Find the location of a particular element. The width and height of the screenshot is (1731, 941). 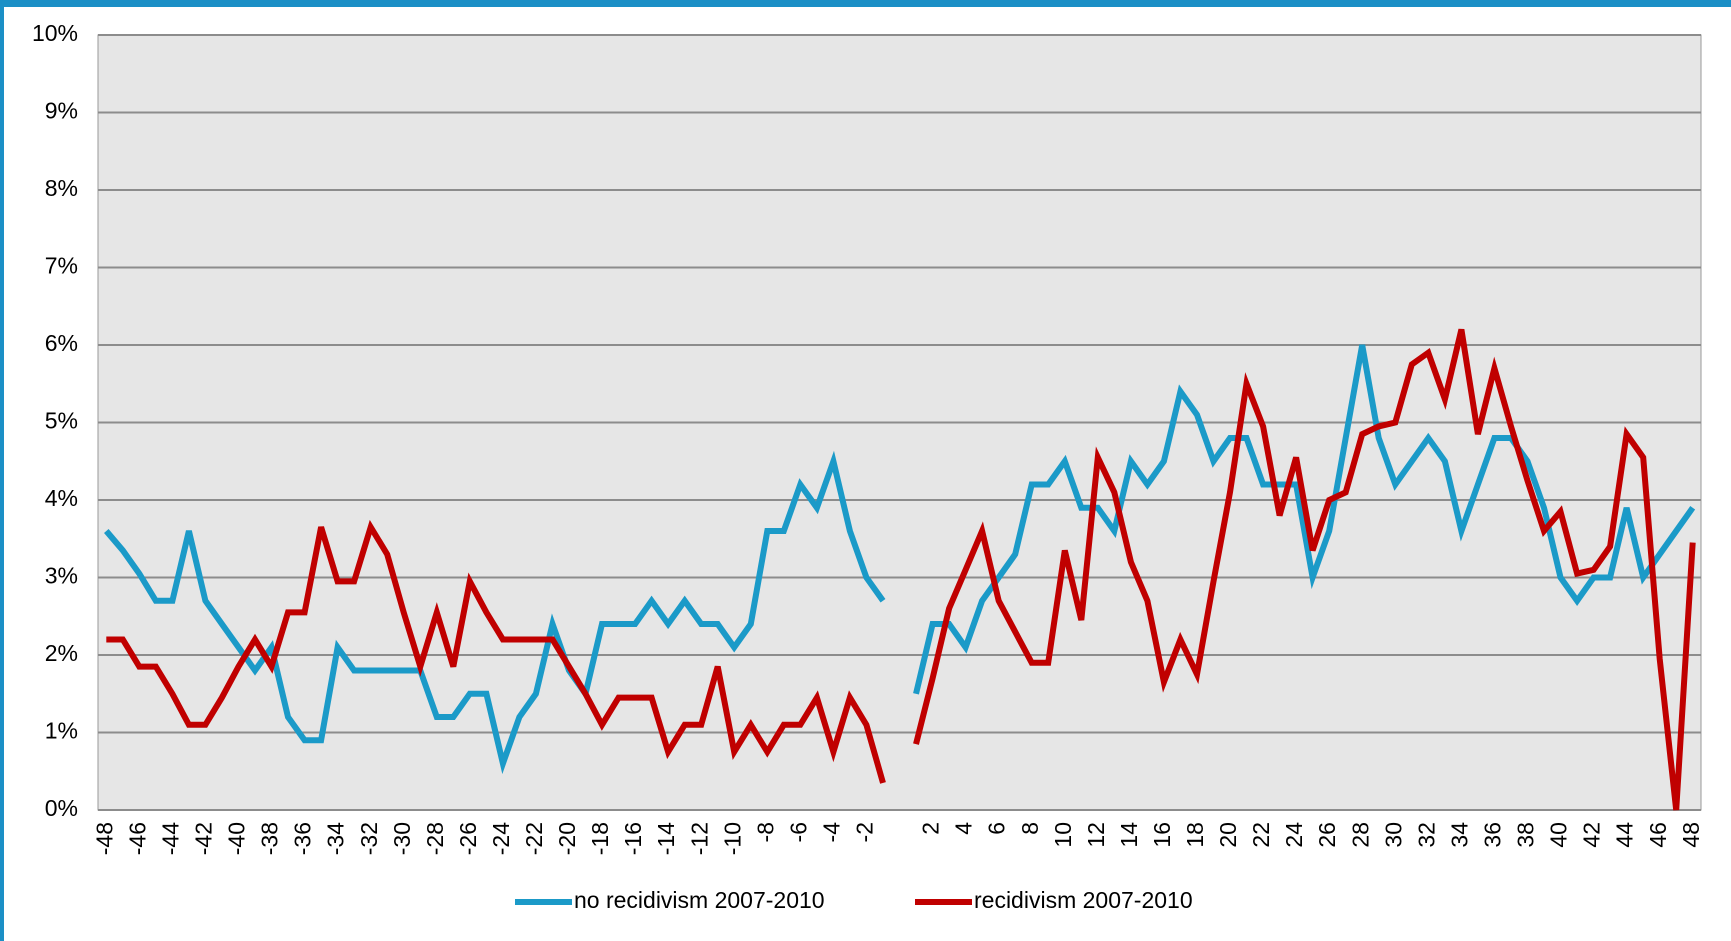

x-tick-label: 8 is located at coordinates (1030, 828).